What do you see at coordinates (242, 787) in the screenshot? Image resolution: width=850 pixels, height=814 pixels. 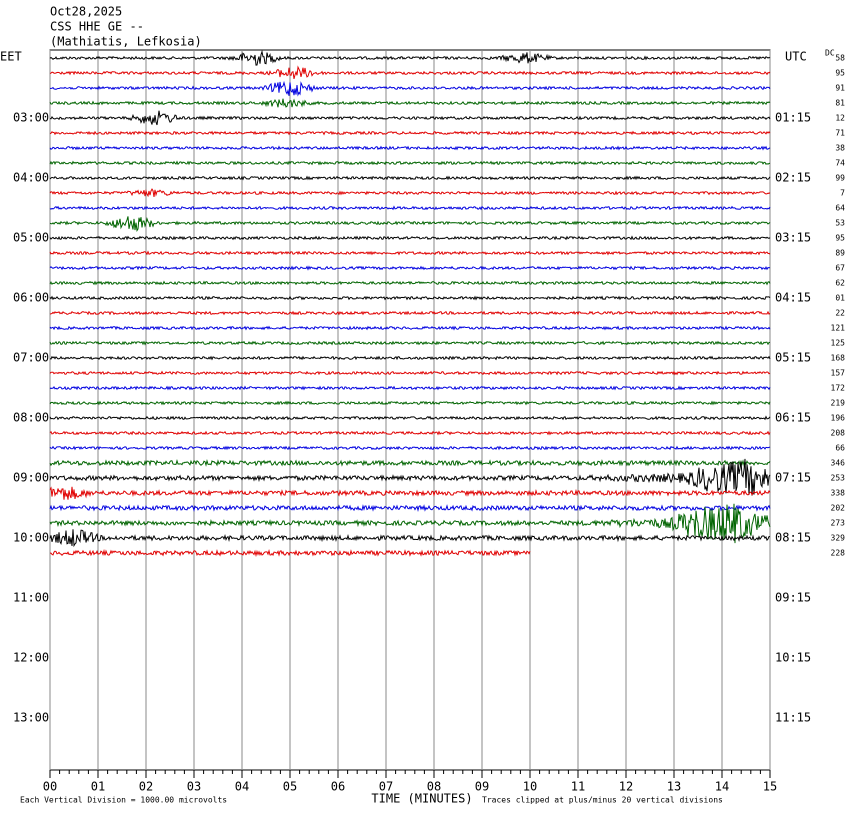 I see `x-tick-label: 04` at bounding box center [242, 787].